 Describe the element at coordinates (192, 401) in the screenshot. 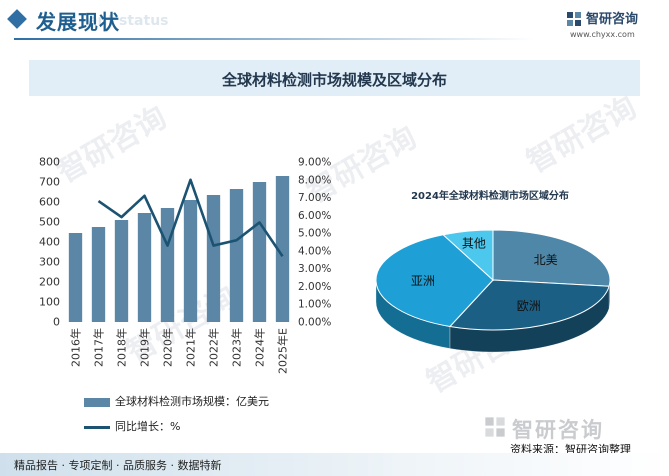

I see `legend-label-bar: 全球材料检测市场规模：亿美元` at that location.